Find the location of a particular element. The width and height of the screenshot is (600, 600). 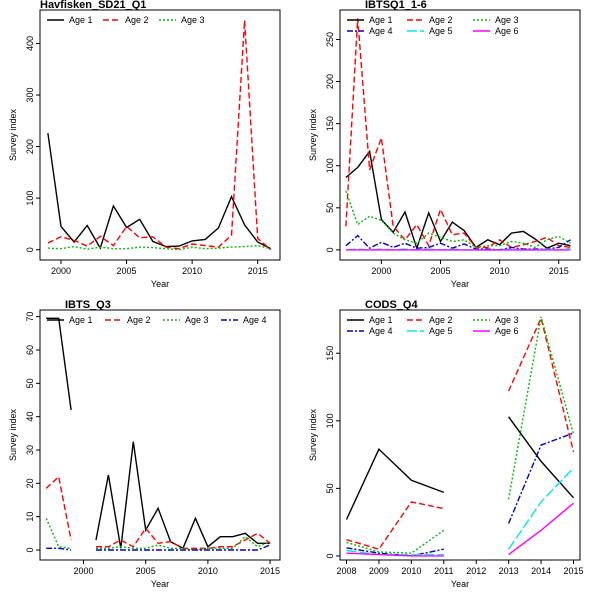

x-tick-label: 2008 is located at coordinates (346, 571).